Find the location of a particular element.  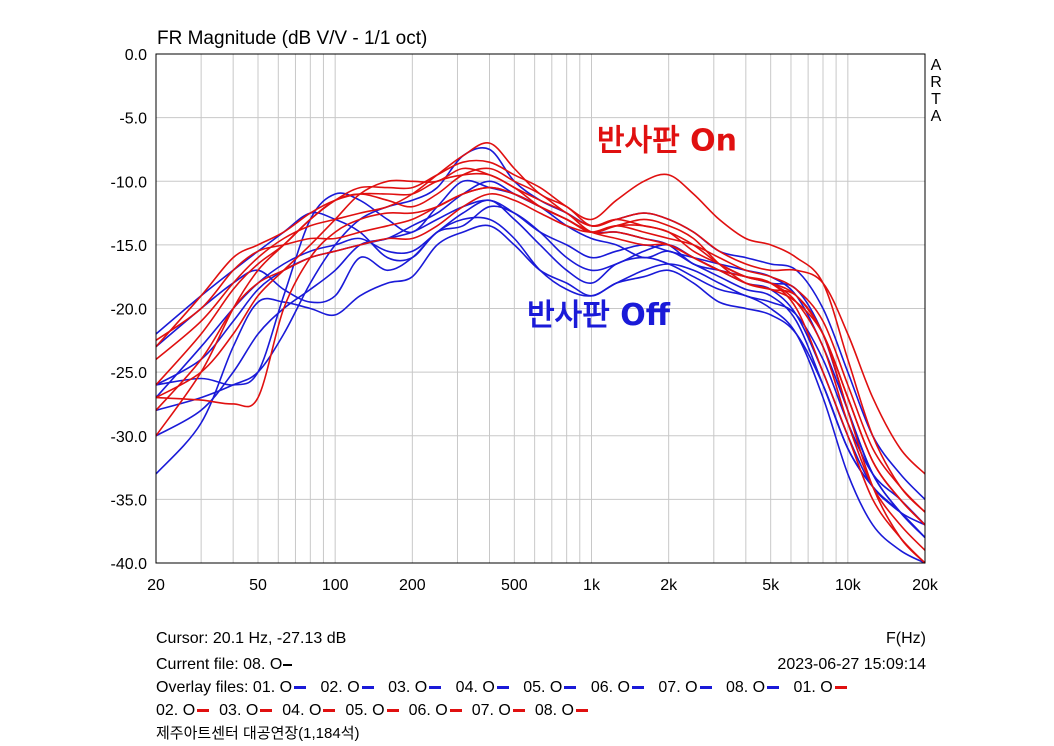

cursor-readout: Cursor: 20.1 Hz, -27.13 dB is located at coordinates (251, 638).